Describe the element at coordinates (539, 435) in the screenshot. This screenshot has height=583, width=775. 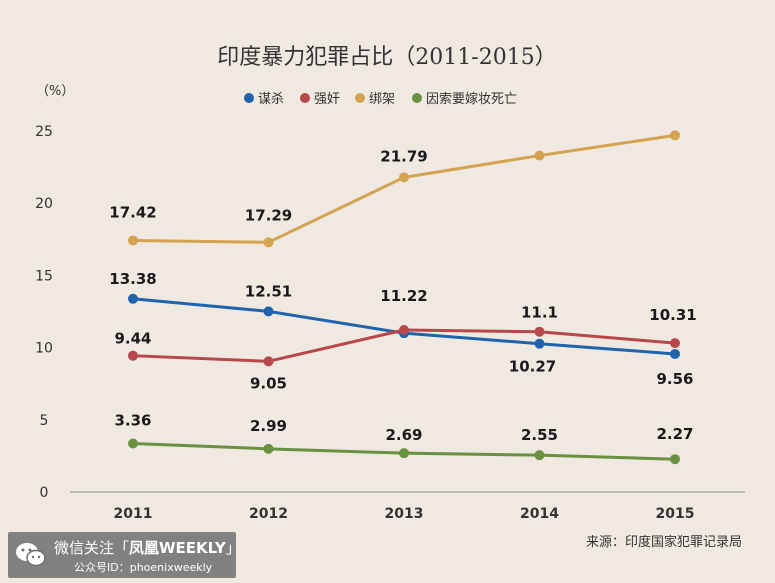
I see `data-label: 2.55` at that location.